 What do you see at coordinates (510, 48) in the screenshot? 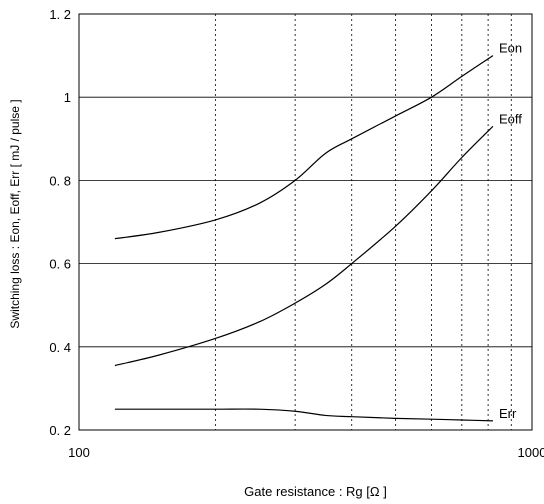
I see `series-label-eon: Eon` at bounding box center [510, 48].